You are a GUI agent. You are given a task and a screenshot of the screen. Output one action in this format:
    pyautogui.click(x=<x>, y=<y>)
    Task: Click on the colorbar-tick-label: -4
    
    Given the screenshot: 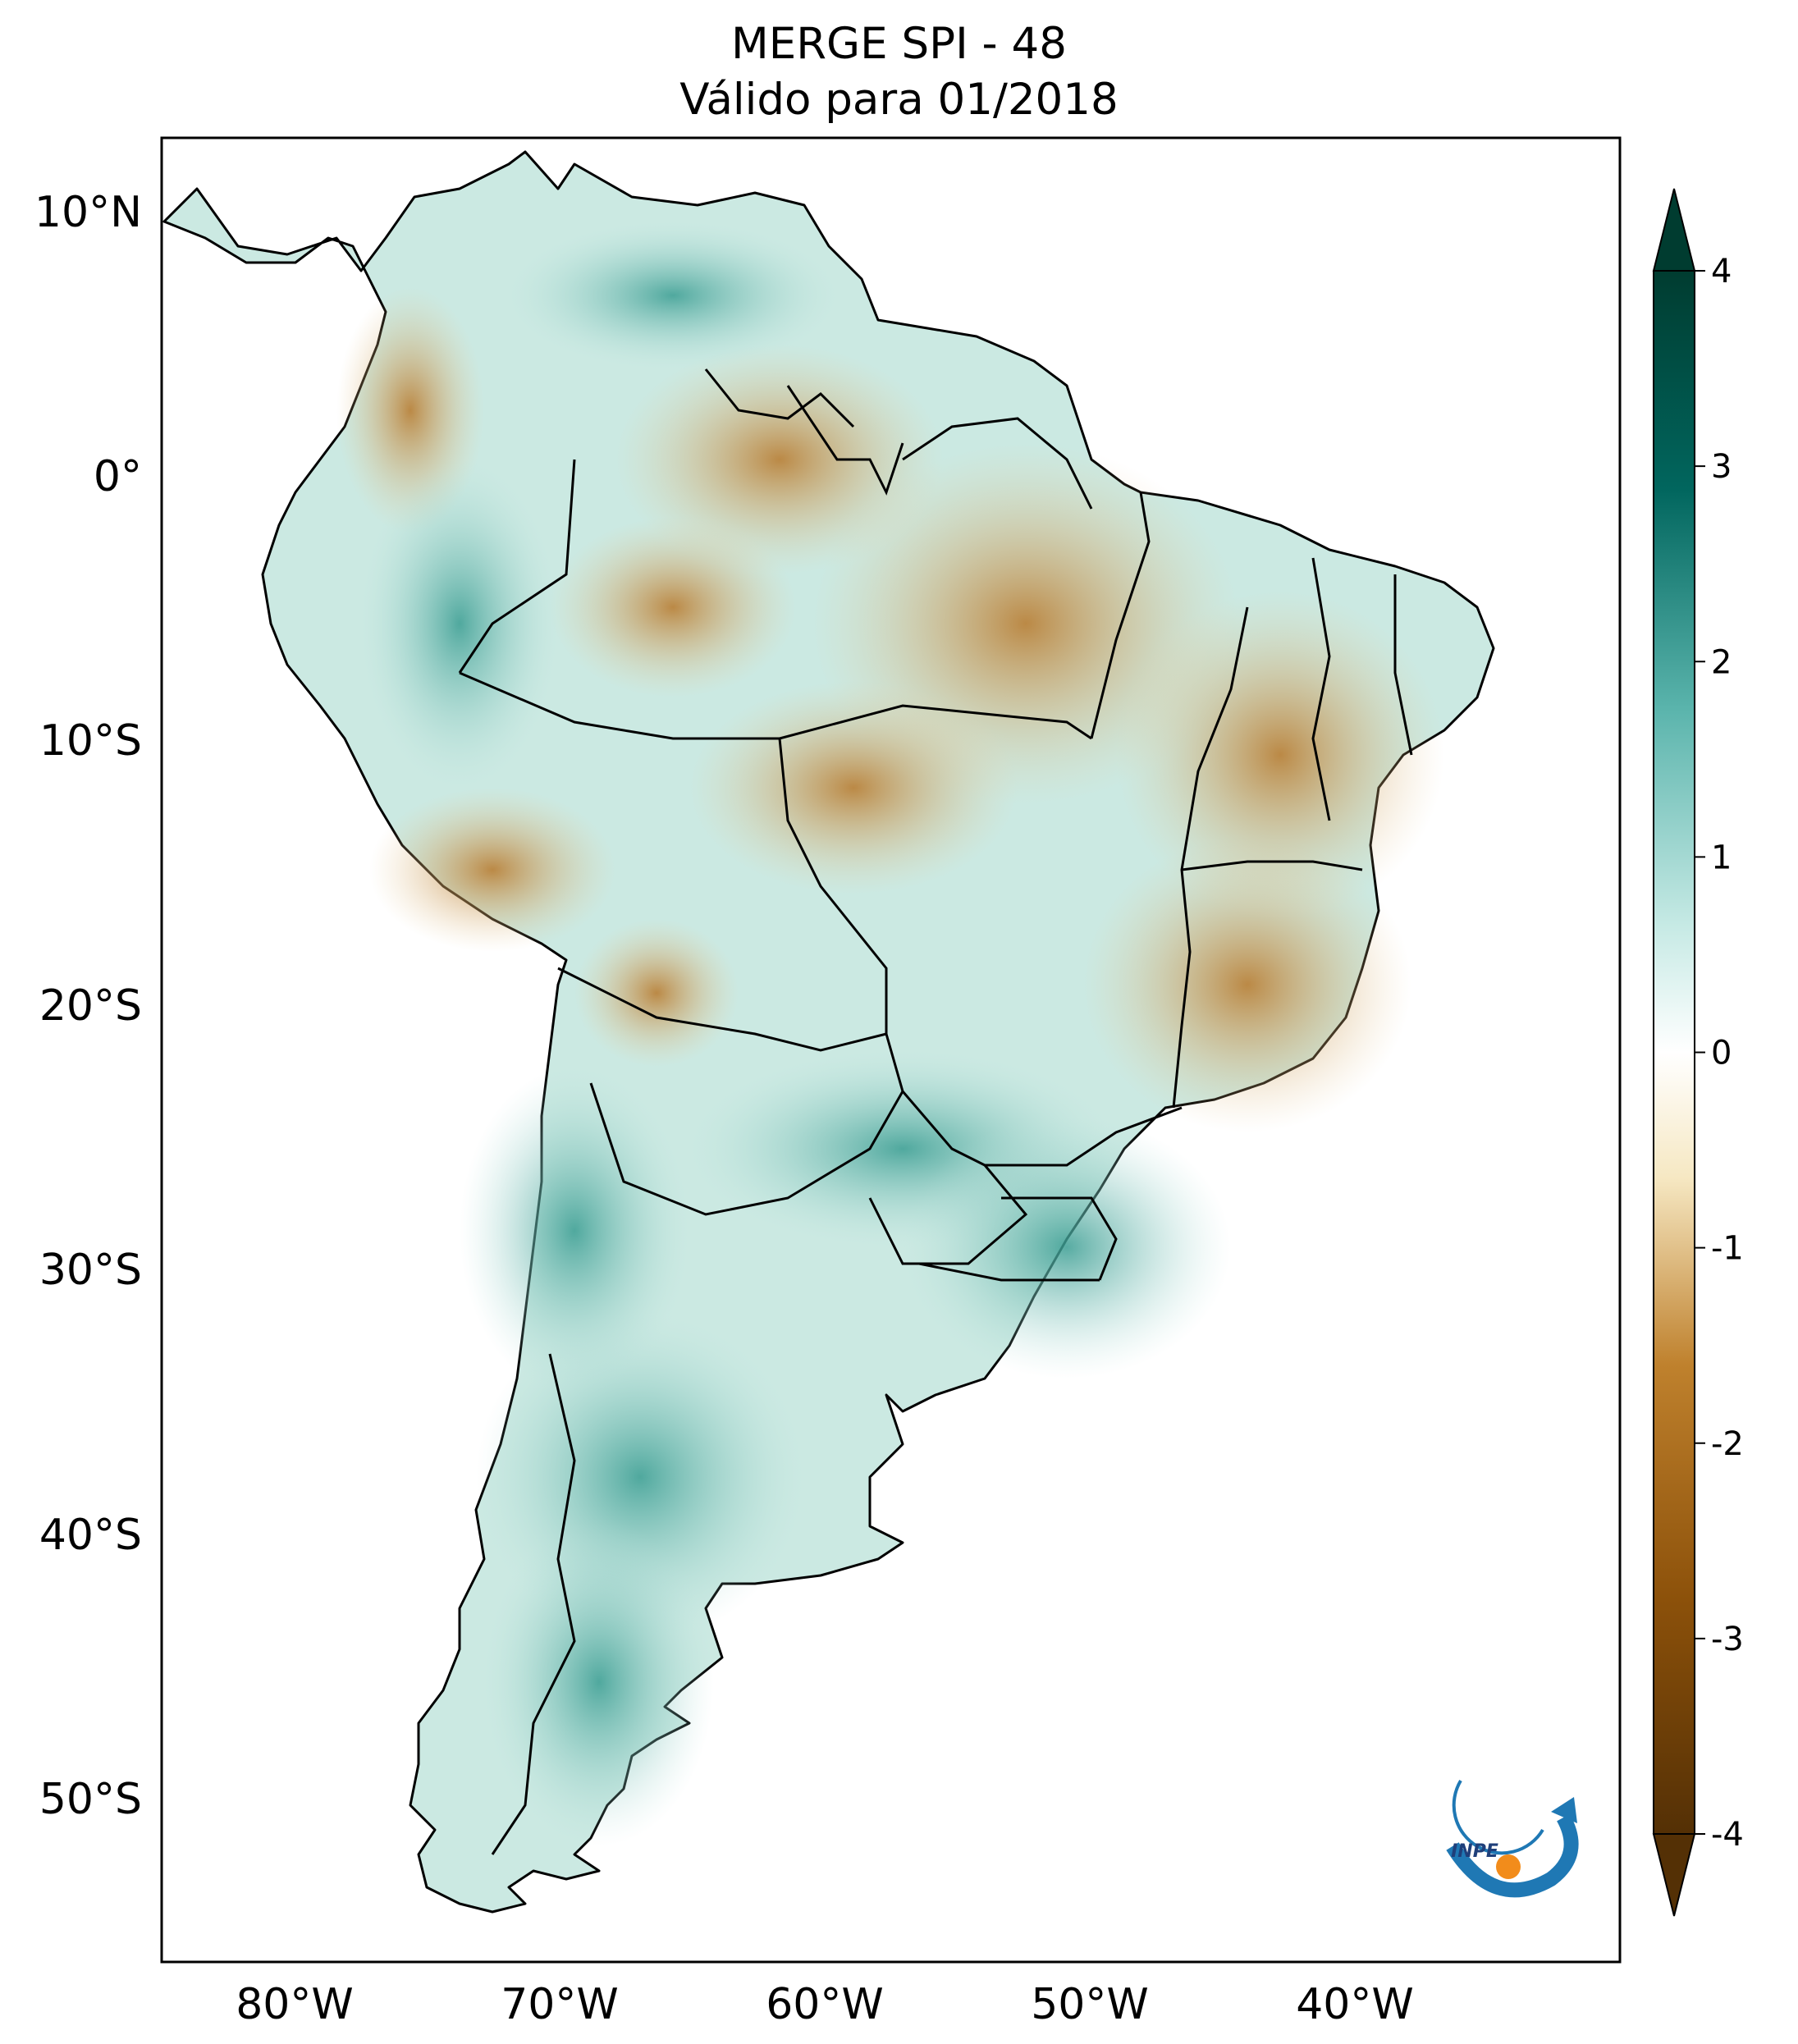 What is the action you would take?
    pyautogui.click(x=1727, y=1835)
    